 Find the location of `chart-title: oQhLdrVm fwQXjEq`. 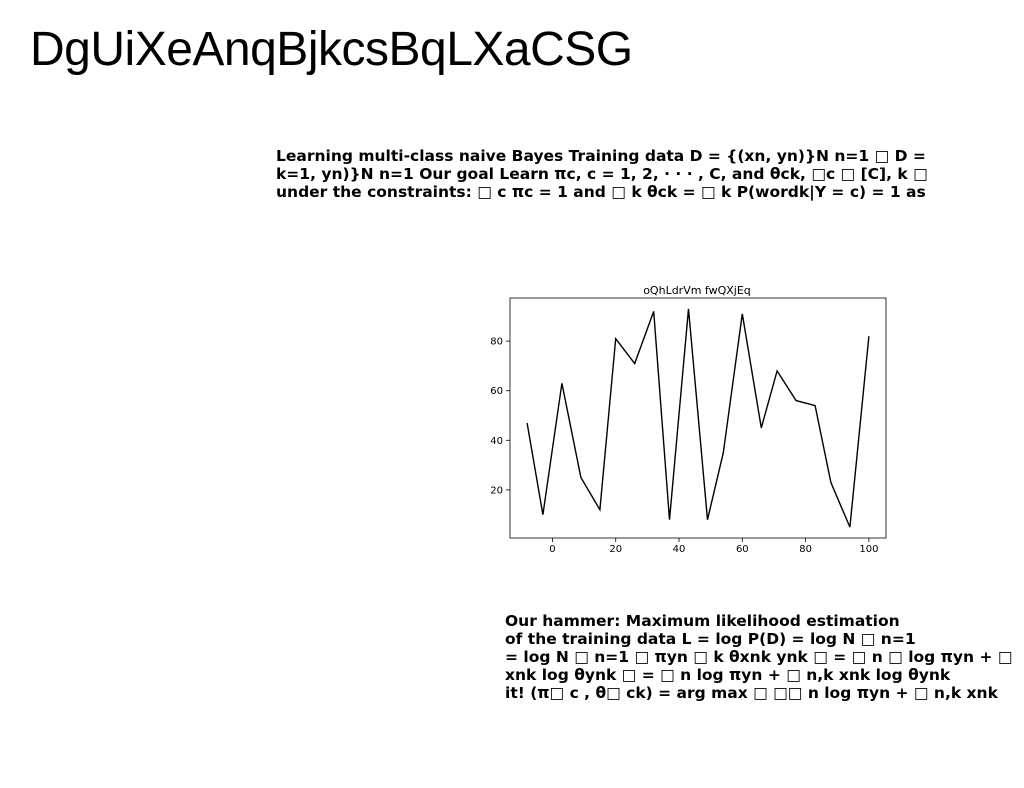

chart-title: oQhLdrVm fwQXjEq is located at coordinates (697, 290).